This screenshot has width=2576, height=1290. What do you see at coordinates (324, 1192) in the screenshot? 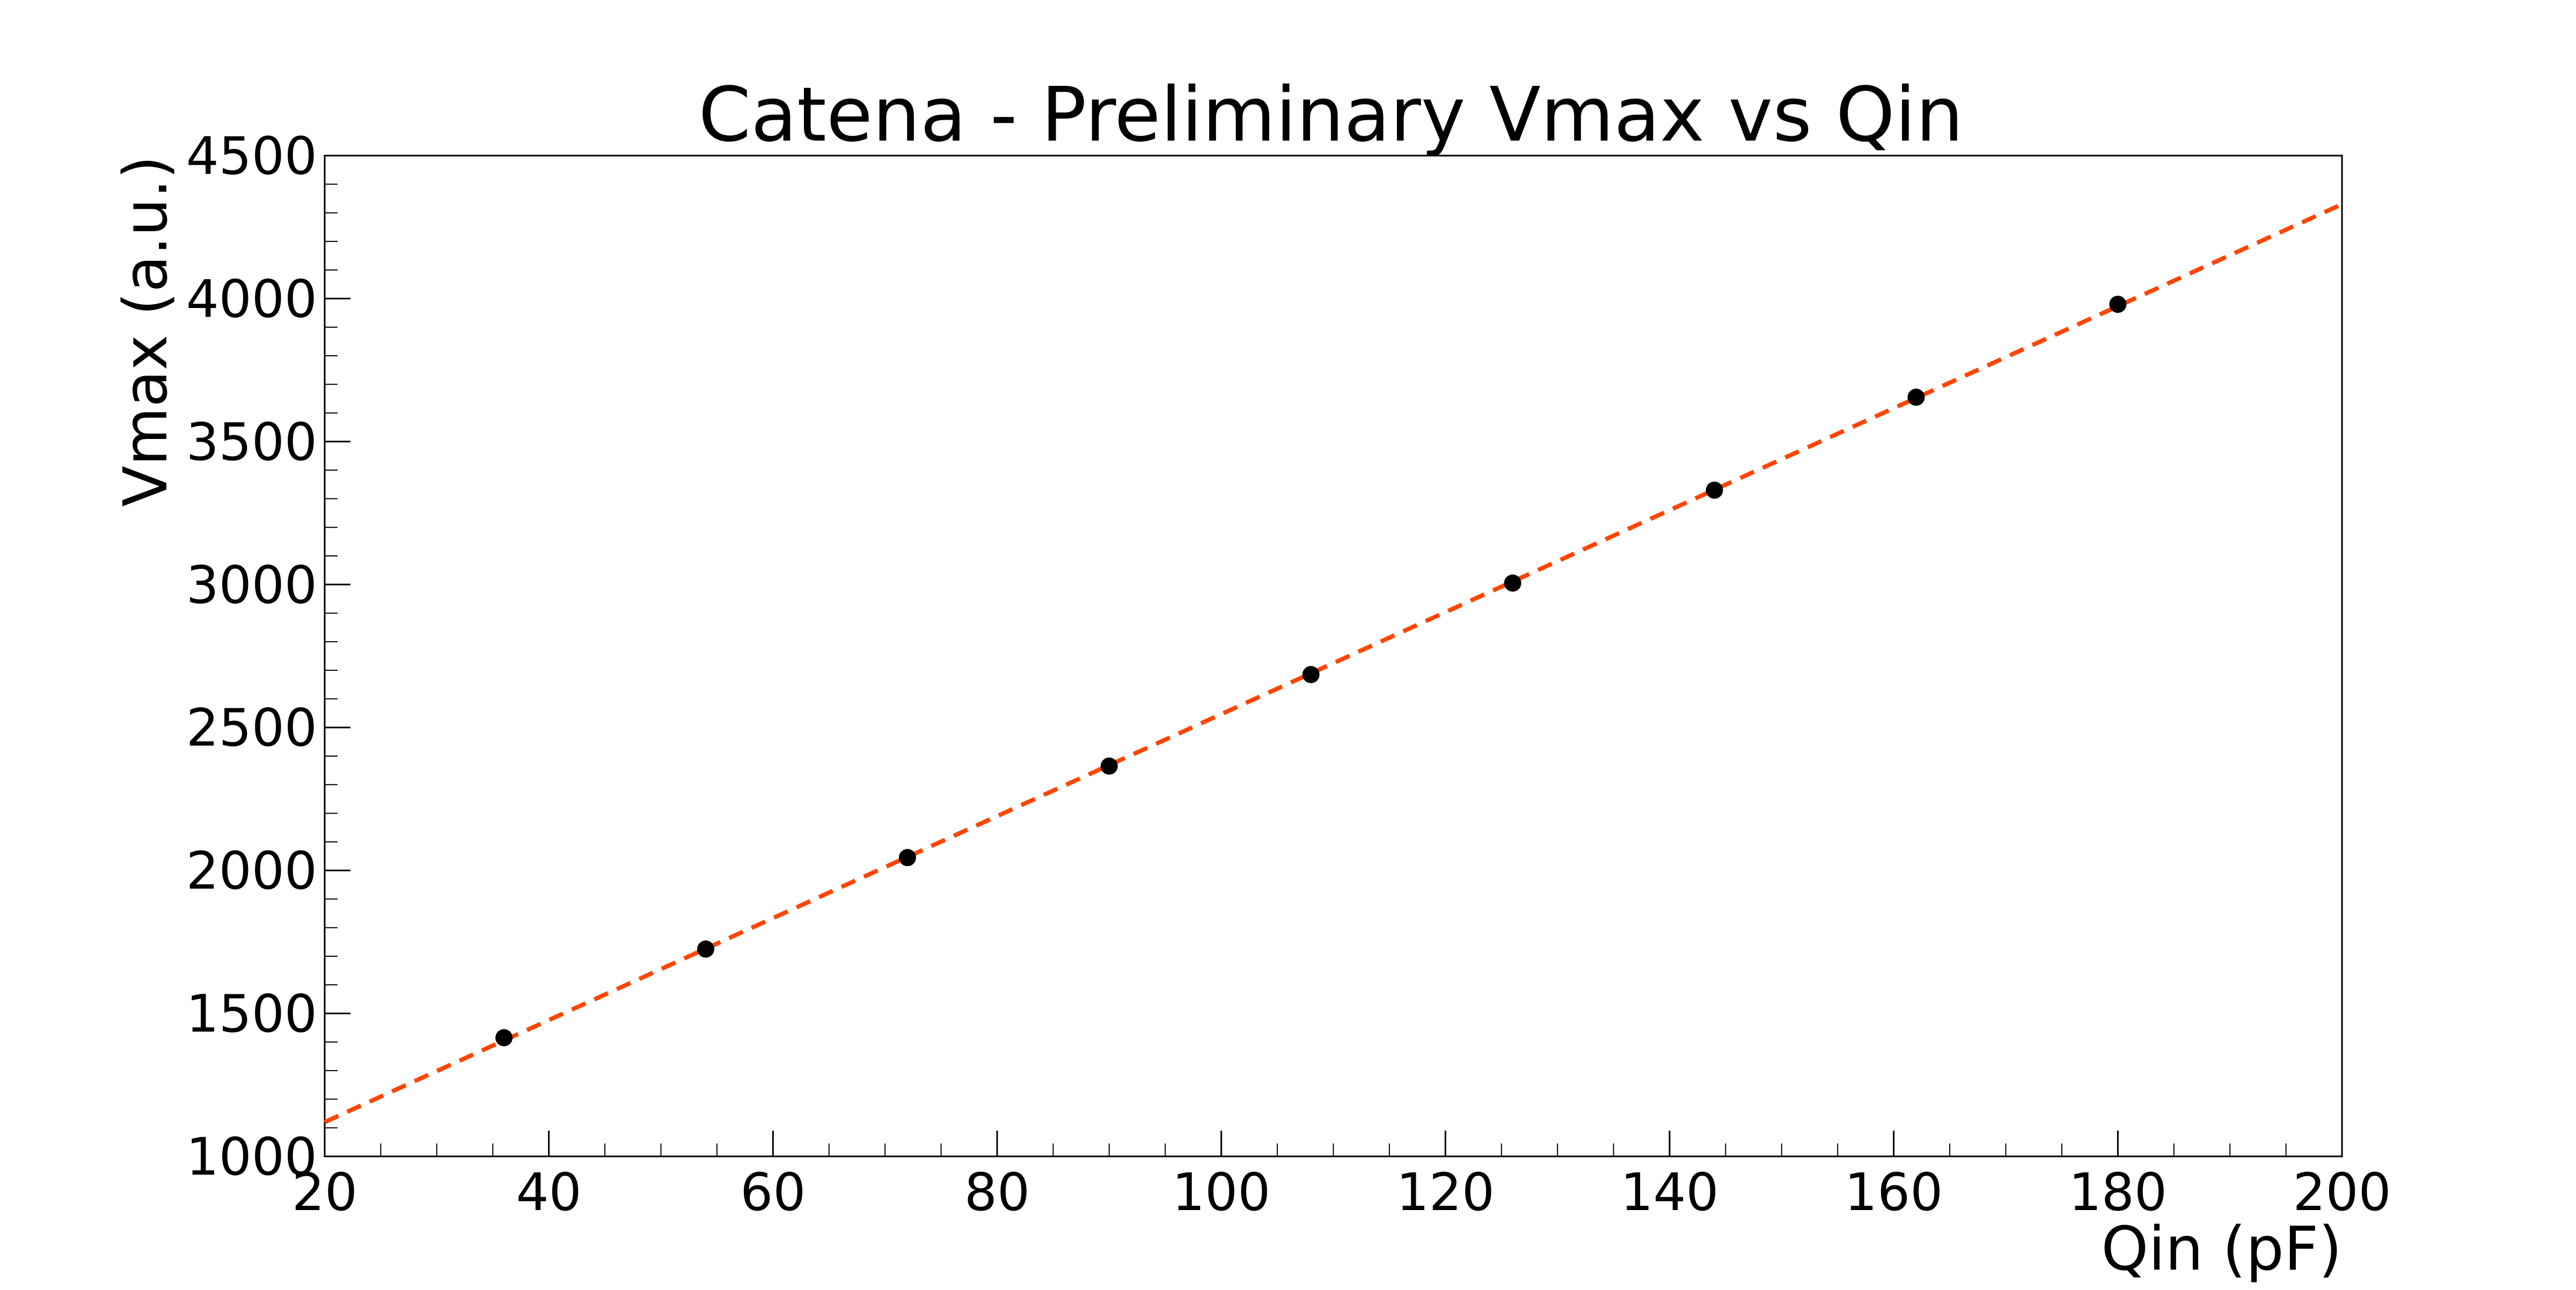
I see `x-tick-label: 20` at bounding box center [324, 1192].